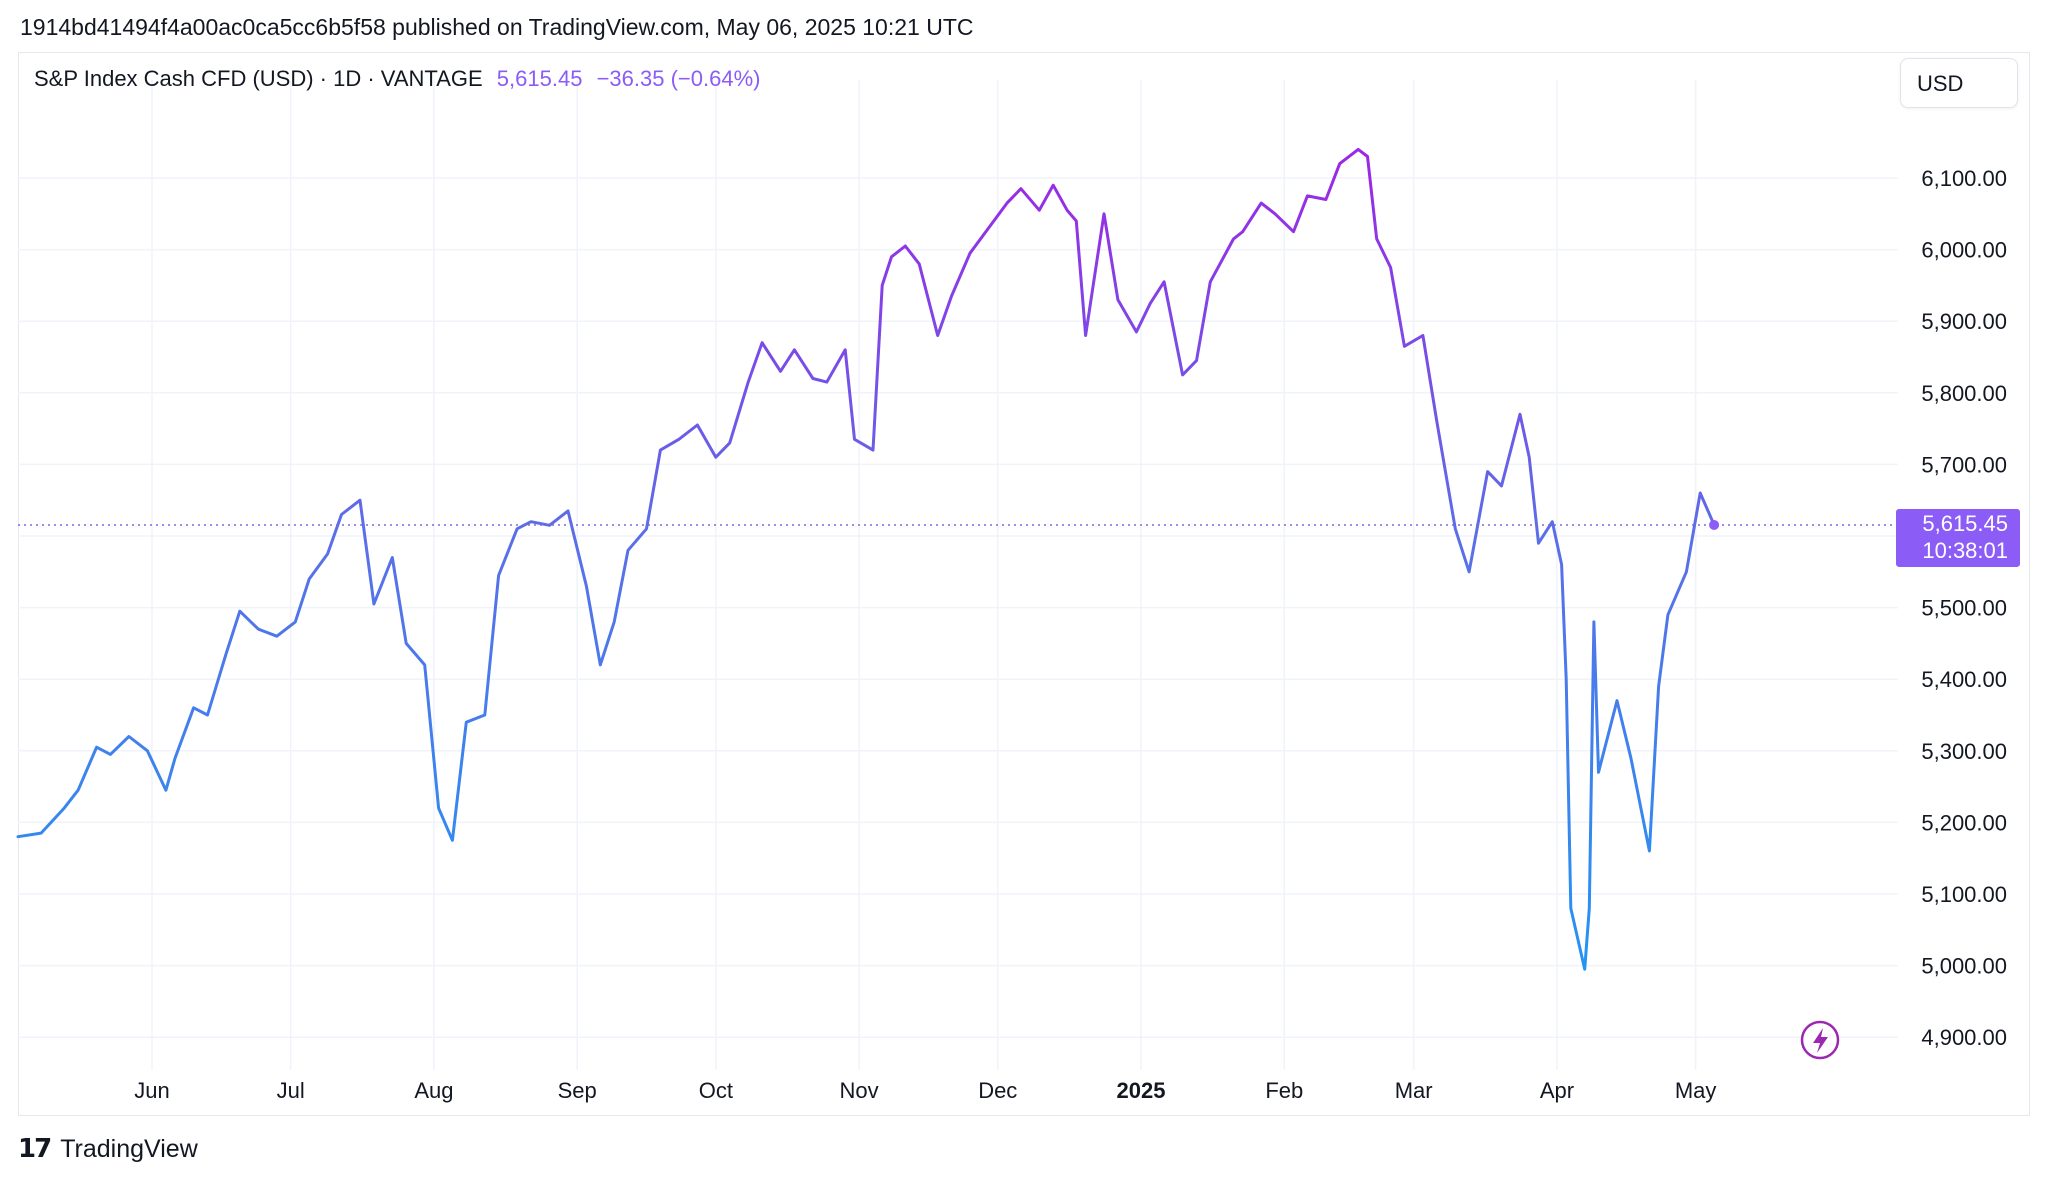  Describe the element at coordinates (1964, 464) in the screenshot. I see `y-tick-label: 5,700.00` at that location.